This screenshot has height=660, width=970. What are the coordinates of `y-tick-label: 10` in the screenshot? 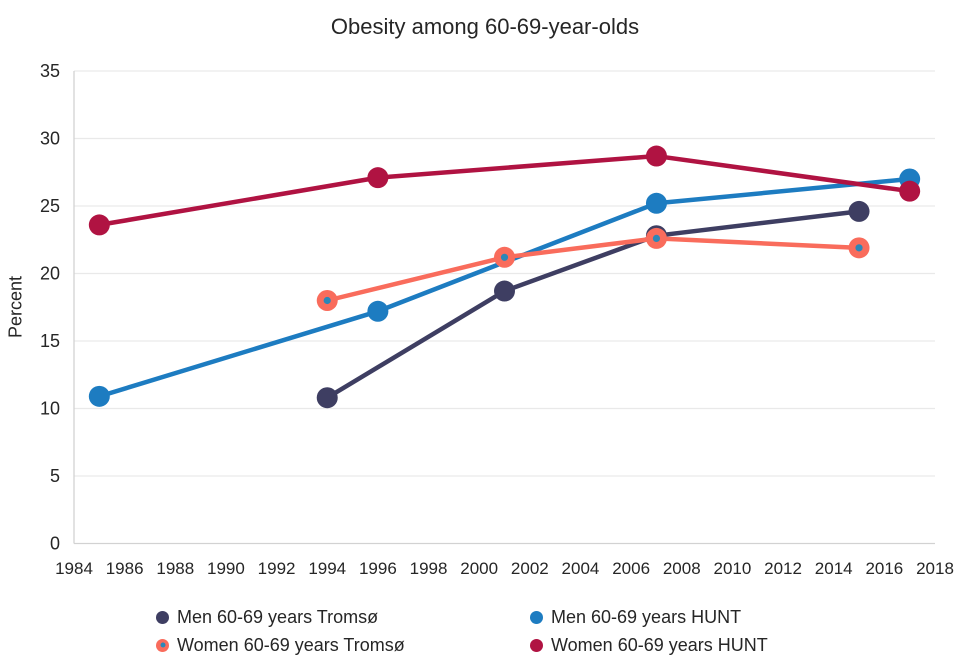 It's located at (50, 409).